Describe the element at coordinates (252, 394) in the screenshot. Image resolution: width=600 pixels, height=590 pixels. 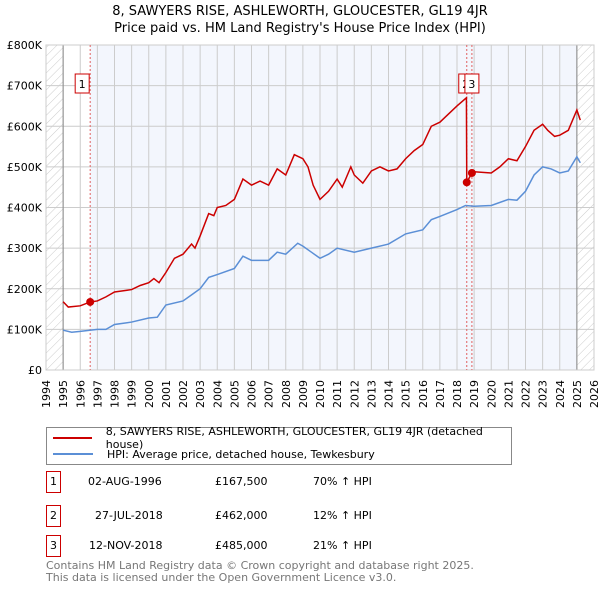
I see `x-tick-label: 2006` at that location.